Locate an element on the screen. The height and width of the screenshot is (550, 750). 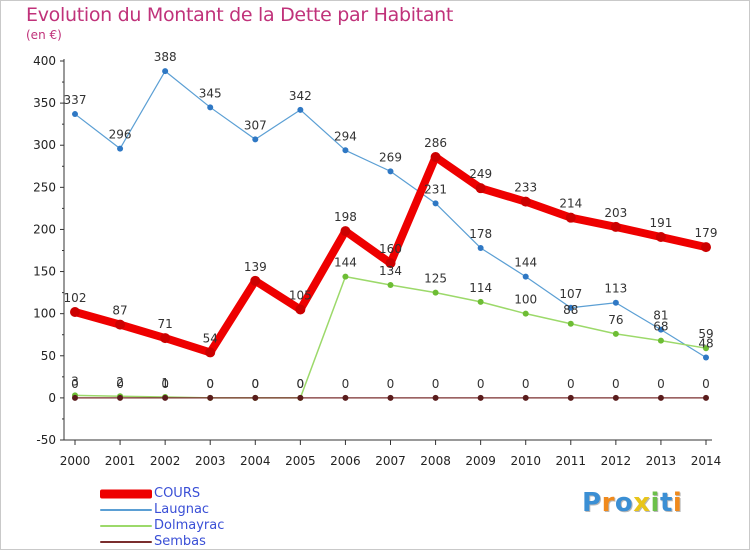
x-tick-label: 2000 is located at coordinates (75, 461).